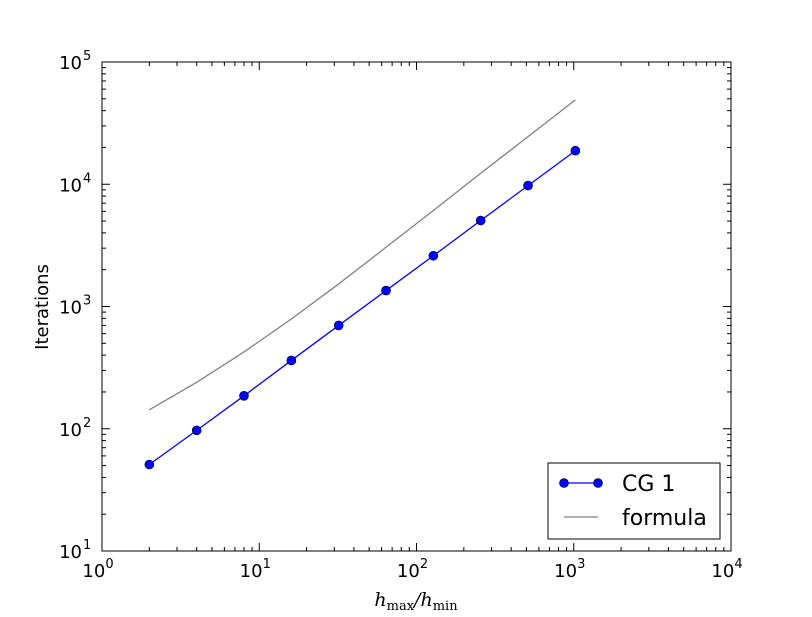 This screenshot has height=617, width=812. Describe the element at coordinates (726, 569) in the screenshot. I see `x-tick-label: 10⁴` at that location.